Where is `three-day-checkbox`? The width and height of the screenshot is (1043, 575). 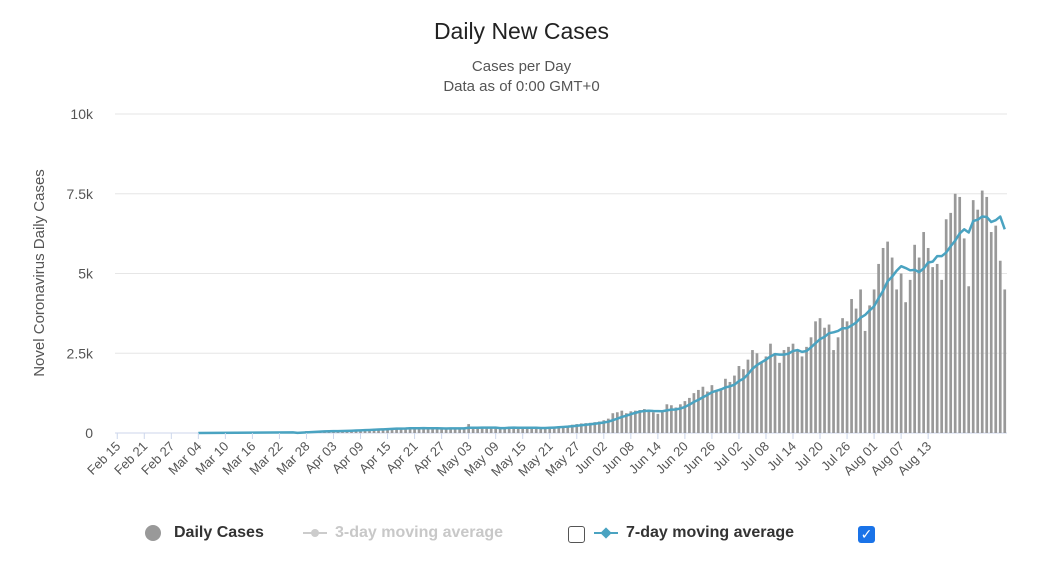 three-day-checkbox is located at coordinates (576, 534).